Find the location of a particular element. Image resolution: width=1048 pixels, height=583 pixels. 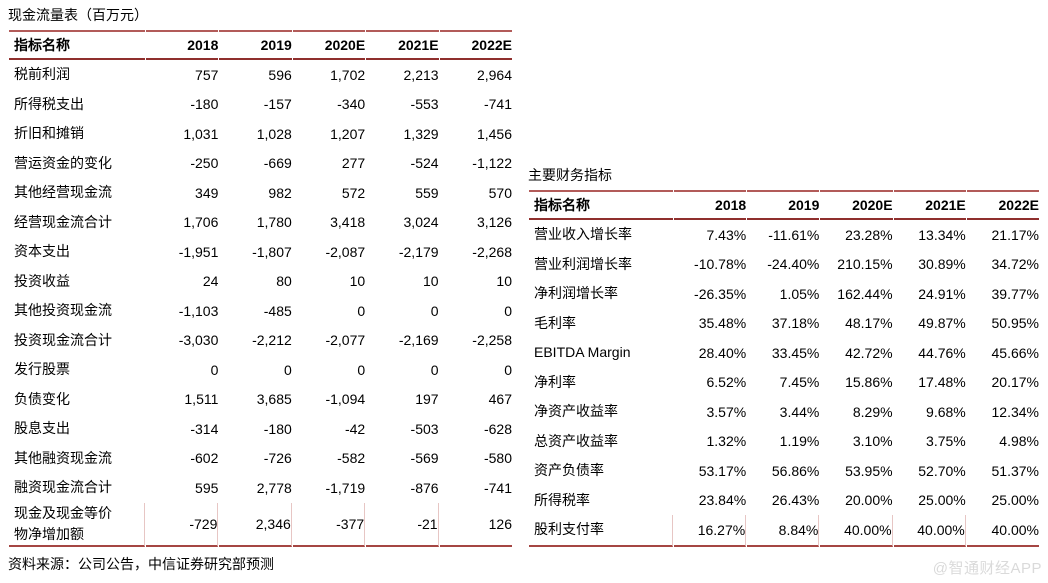

cell-value: 21.17% is located at coordinates (1015, 234).